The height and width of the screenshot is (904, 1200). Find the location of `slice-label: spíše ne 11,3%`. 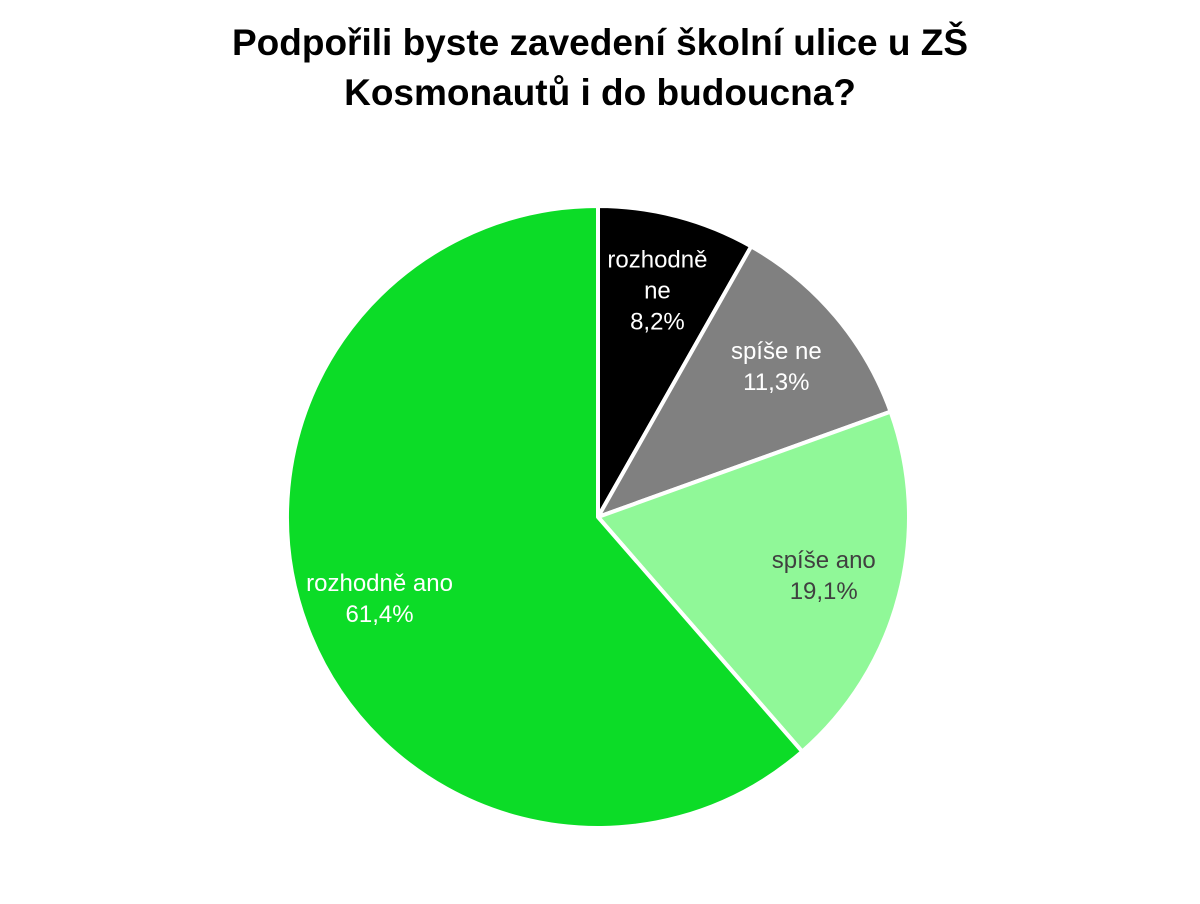

slice-label: spíše ne 11,3% is located at coordinates (776, 367).